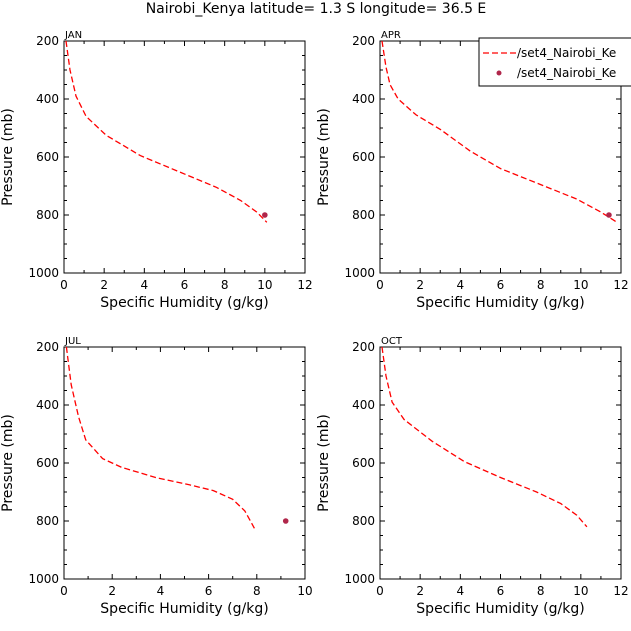 Image resolution: width=631 pixels, height=631 pixels. I want to click on legend: /set4_Nairobi_Ke /set4_Nairobi_Ke, so click(554, 62).